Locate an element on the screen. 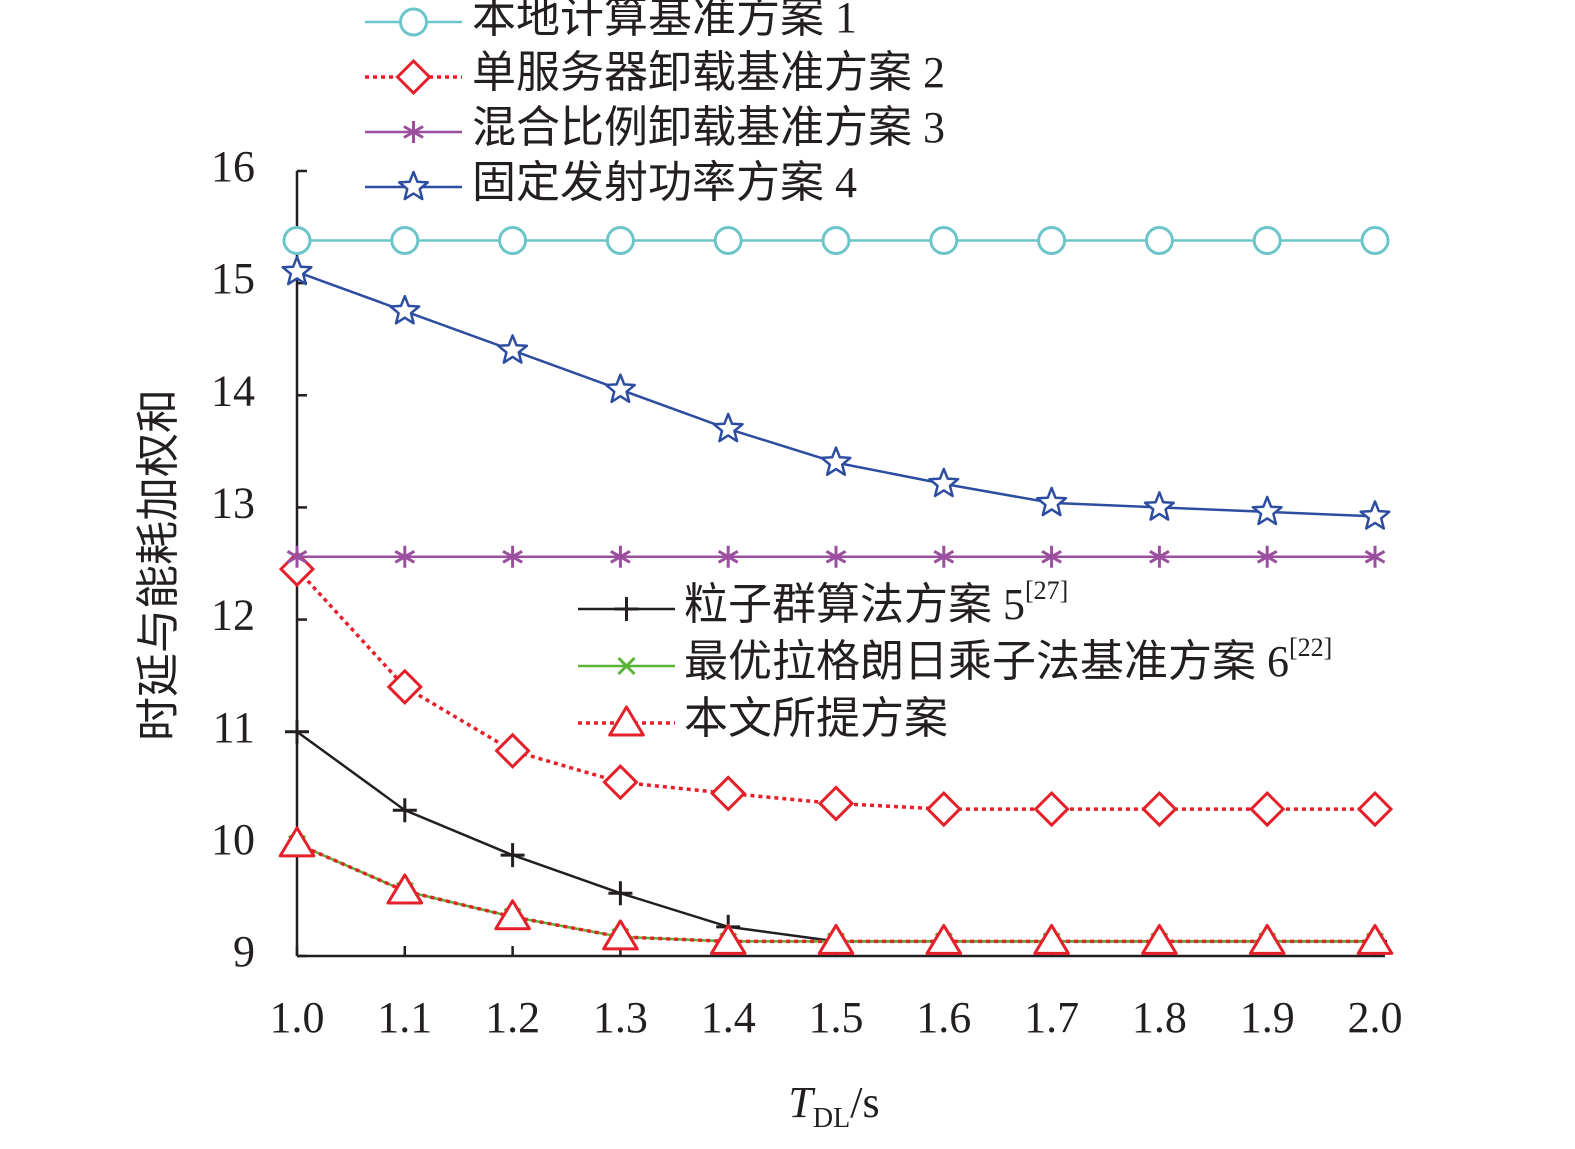 The height and width of the screenshot is (1149, 1575). x-axis-ticks: 1.0 1.1 1.2 1.3 1.4 1.5 1.6 1.7 1.8 1.9 2.0 is located at coordinates (836, 994).